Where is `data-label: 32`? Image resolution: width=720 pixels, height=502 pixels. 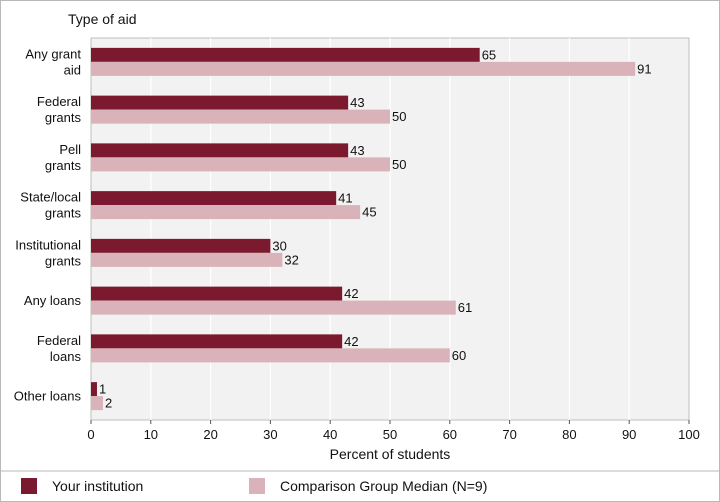
data-label: 32 is located at coordinates (291, 259).